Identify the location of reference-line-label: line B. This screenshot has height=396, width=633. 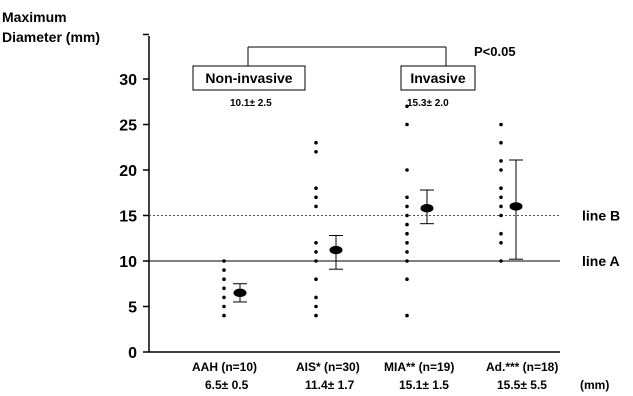
(601, 216).